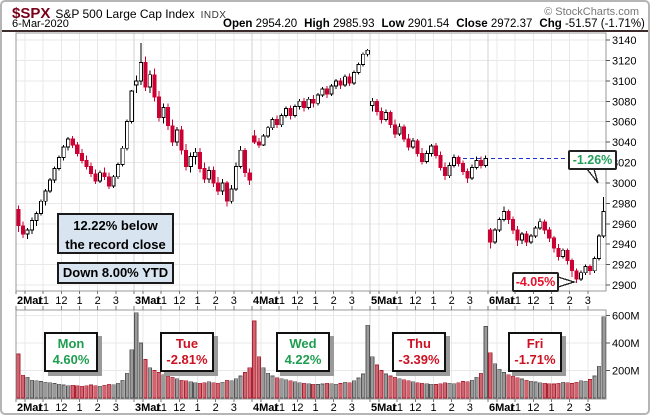 The image size is (650, 415). Describe the element at coordinates (115, 225) in the screenshot. I see `record-note-line1: 12.22% below` at that location.